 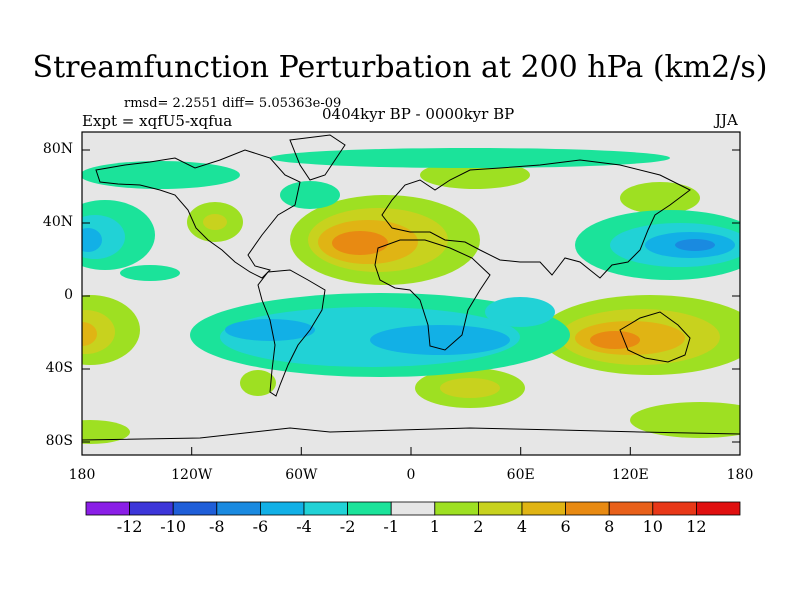 I want to click on colorbar-label: 2, so click(x=478, y=526).